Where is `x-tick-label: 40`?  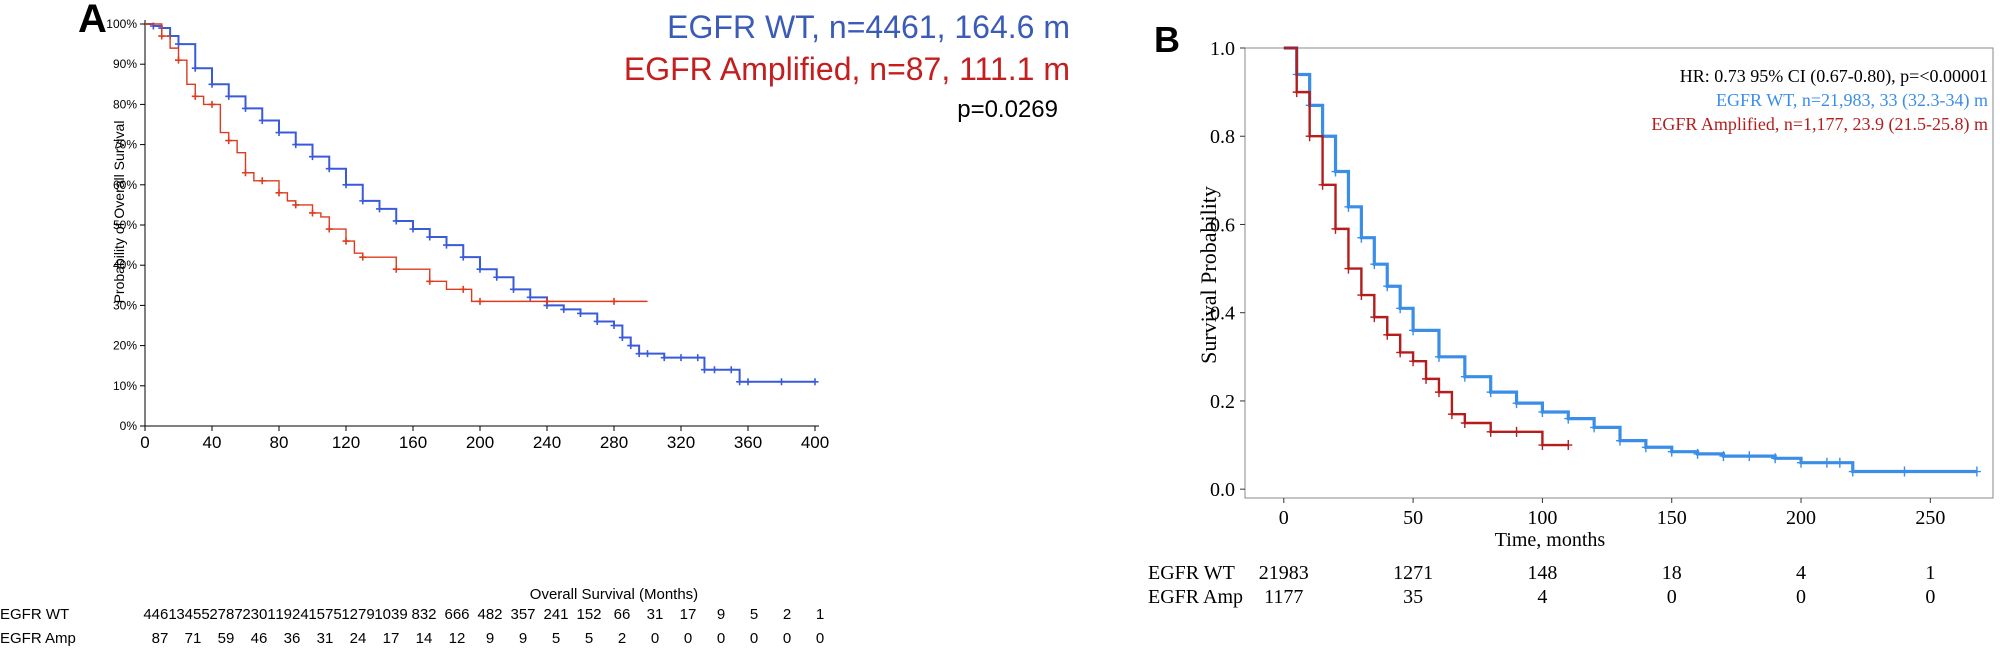
x-tick-label: 40 is located at coordinates (212, 442).